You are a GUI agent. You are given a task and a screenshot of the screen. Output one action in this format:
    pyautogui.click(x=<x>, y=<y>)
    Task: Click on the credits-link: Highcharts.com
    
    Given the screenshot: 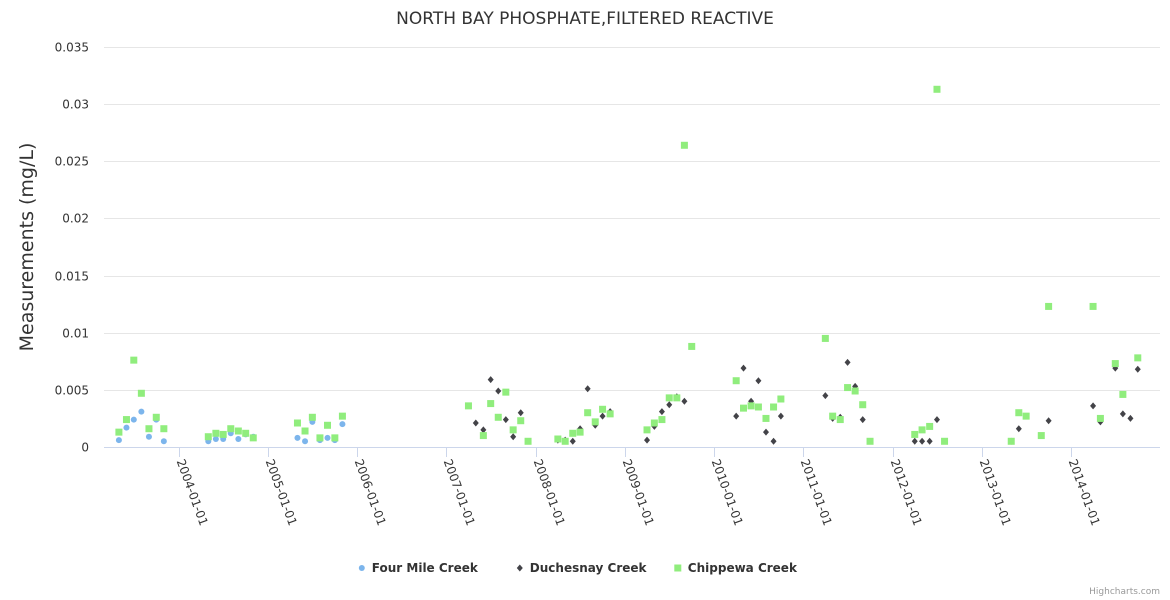 What is the action you would take?
    pyautogui.click(x=1124, y=592)
    